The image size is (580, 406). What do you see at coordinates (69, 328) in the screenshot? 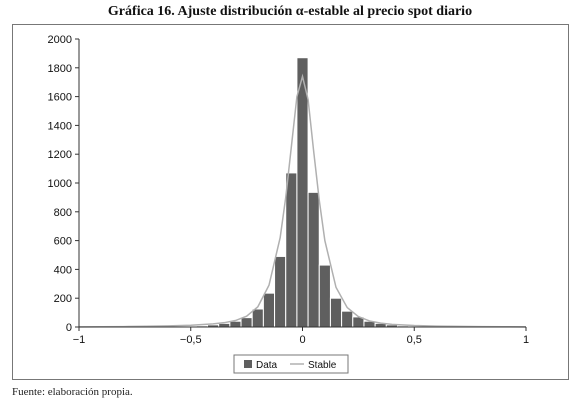
I see `y-tick-label: 0` at bounding box center [69, 328].